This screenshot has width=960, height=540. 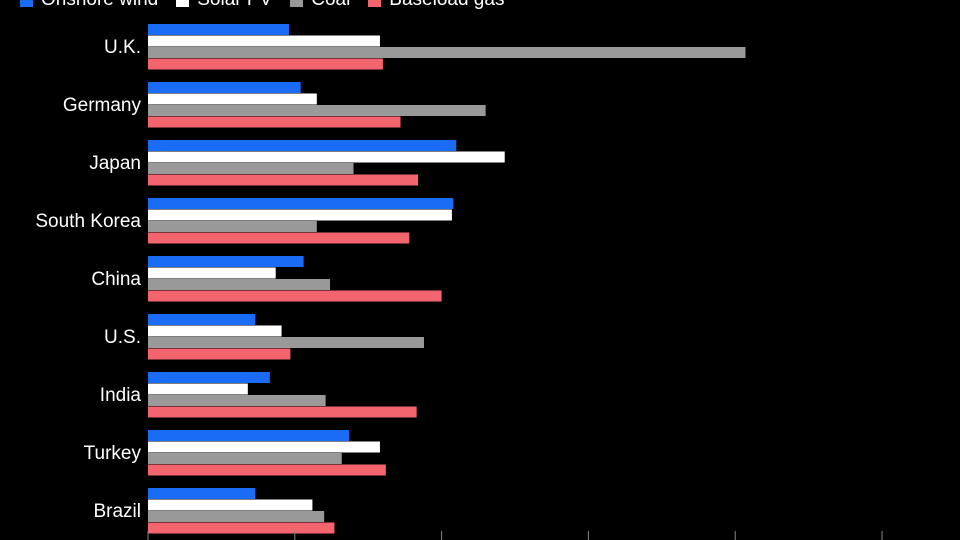 What do you see at coordinates (121, 395) in the screenshot?
I see `category-label-india: India` at bounding box center [121, 395].